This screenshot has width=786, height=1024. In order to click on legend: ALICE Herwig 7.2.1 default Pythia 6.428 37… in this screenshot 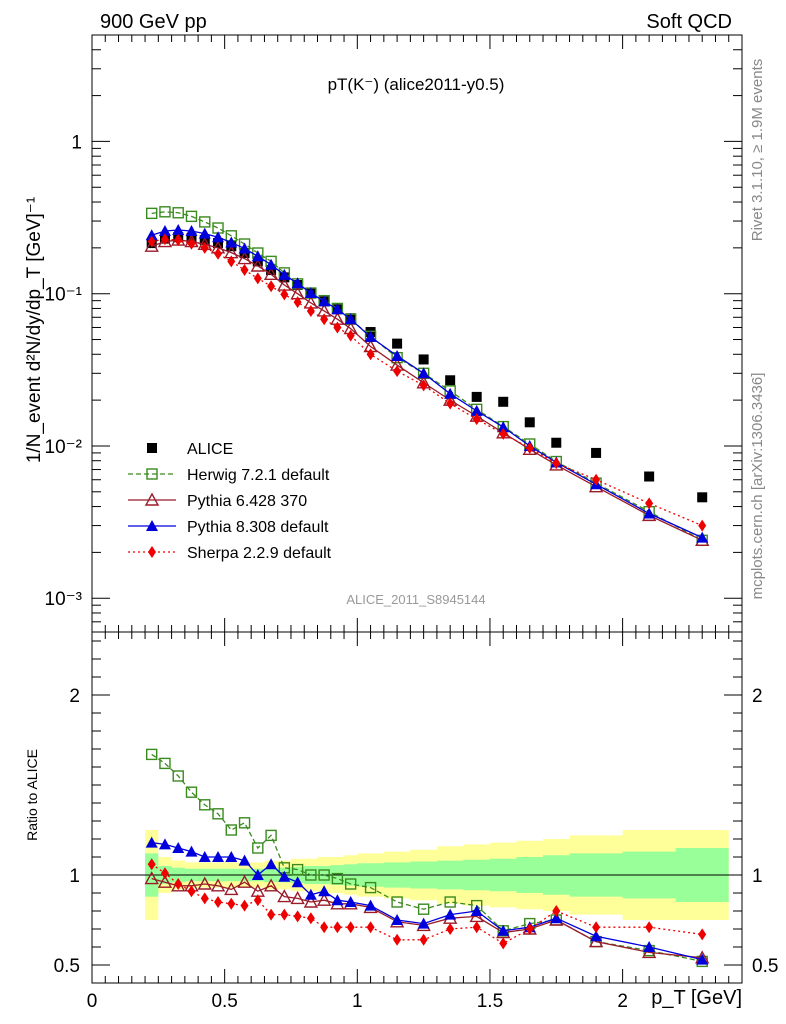, I will do `click(230, 501)`.